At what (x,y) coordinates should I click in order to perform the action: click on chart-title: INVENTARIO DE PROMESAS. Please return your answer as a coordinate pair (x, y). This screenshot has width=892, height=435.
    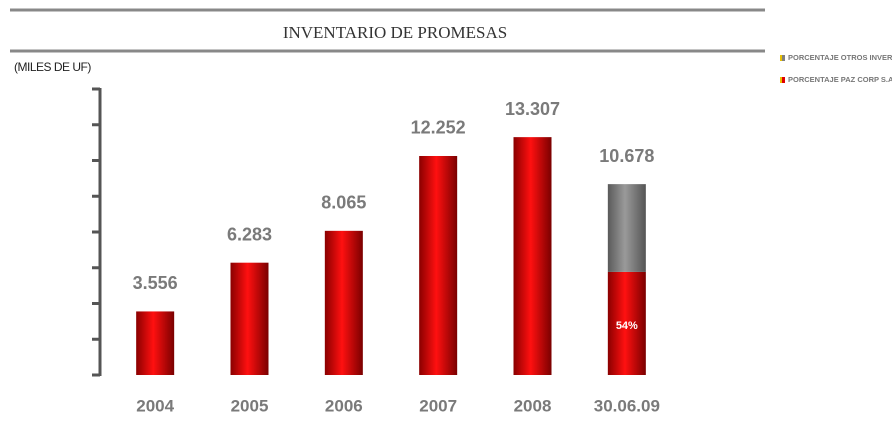
    Looking at the image, I should click on (395, 32).